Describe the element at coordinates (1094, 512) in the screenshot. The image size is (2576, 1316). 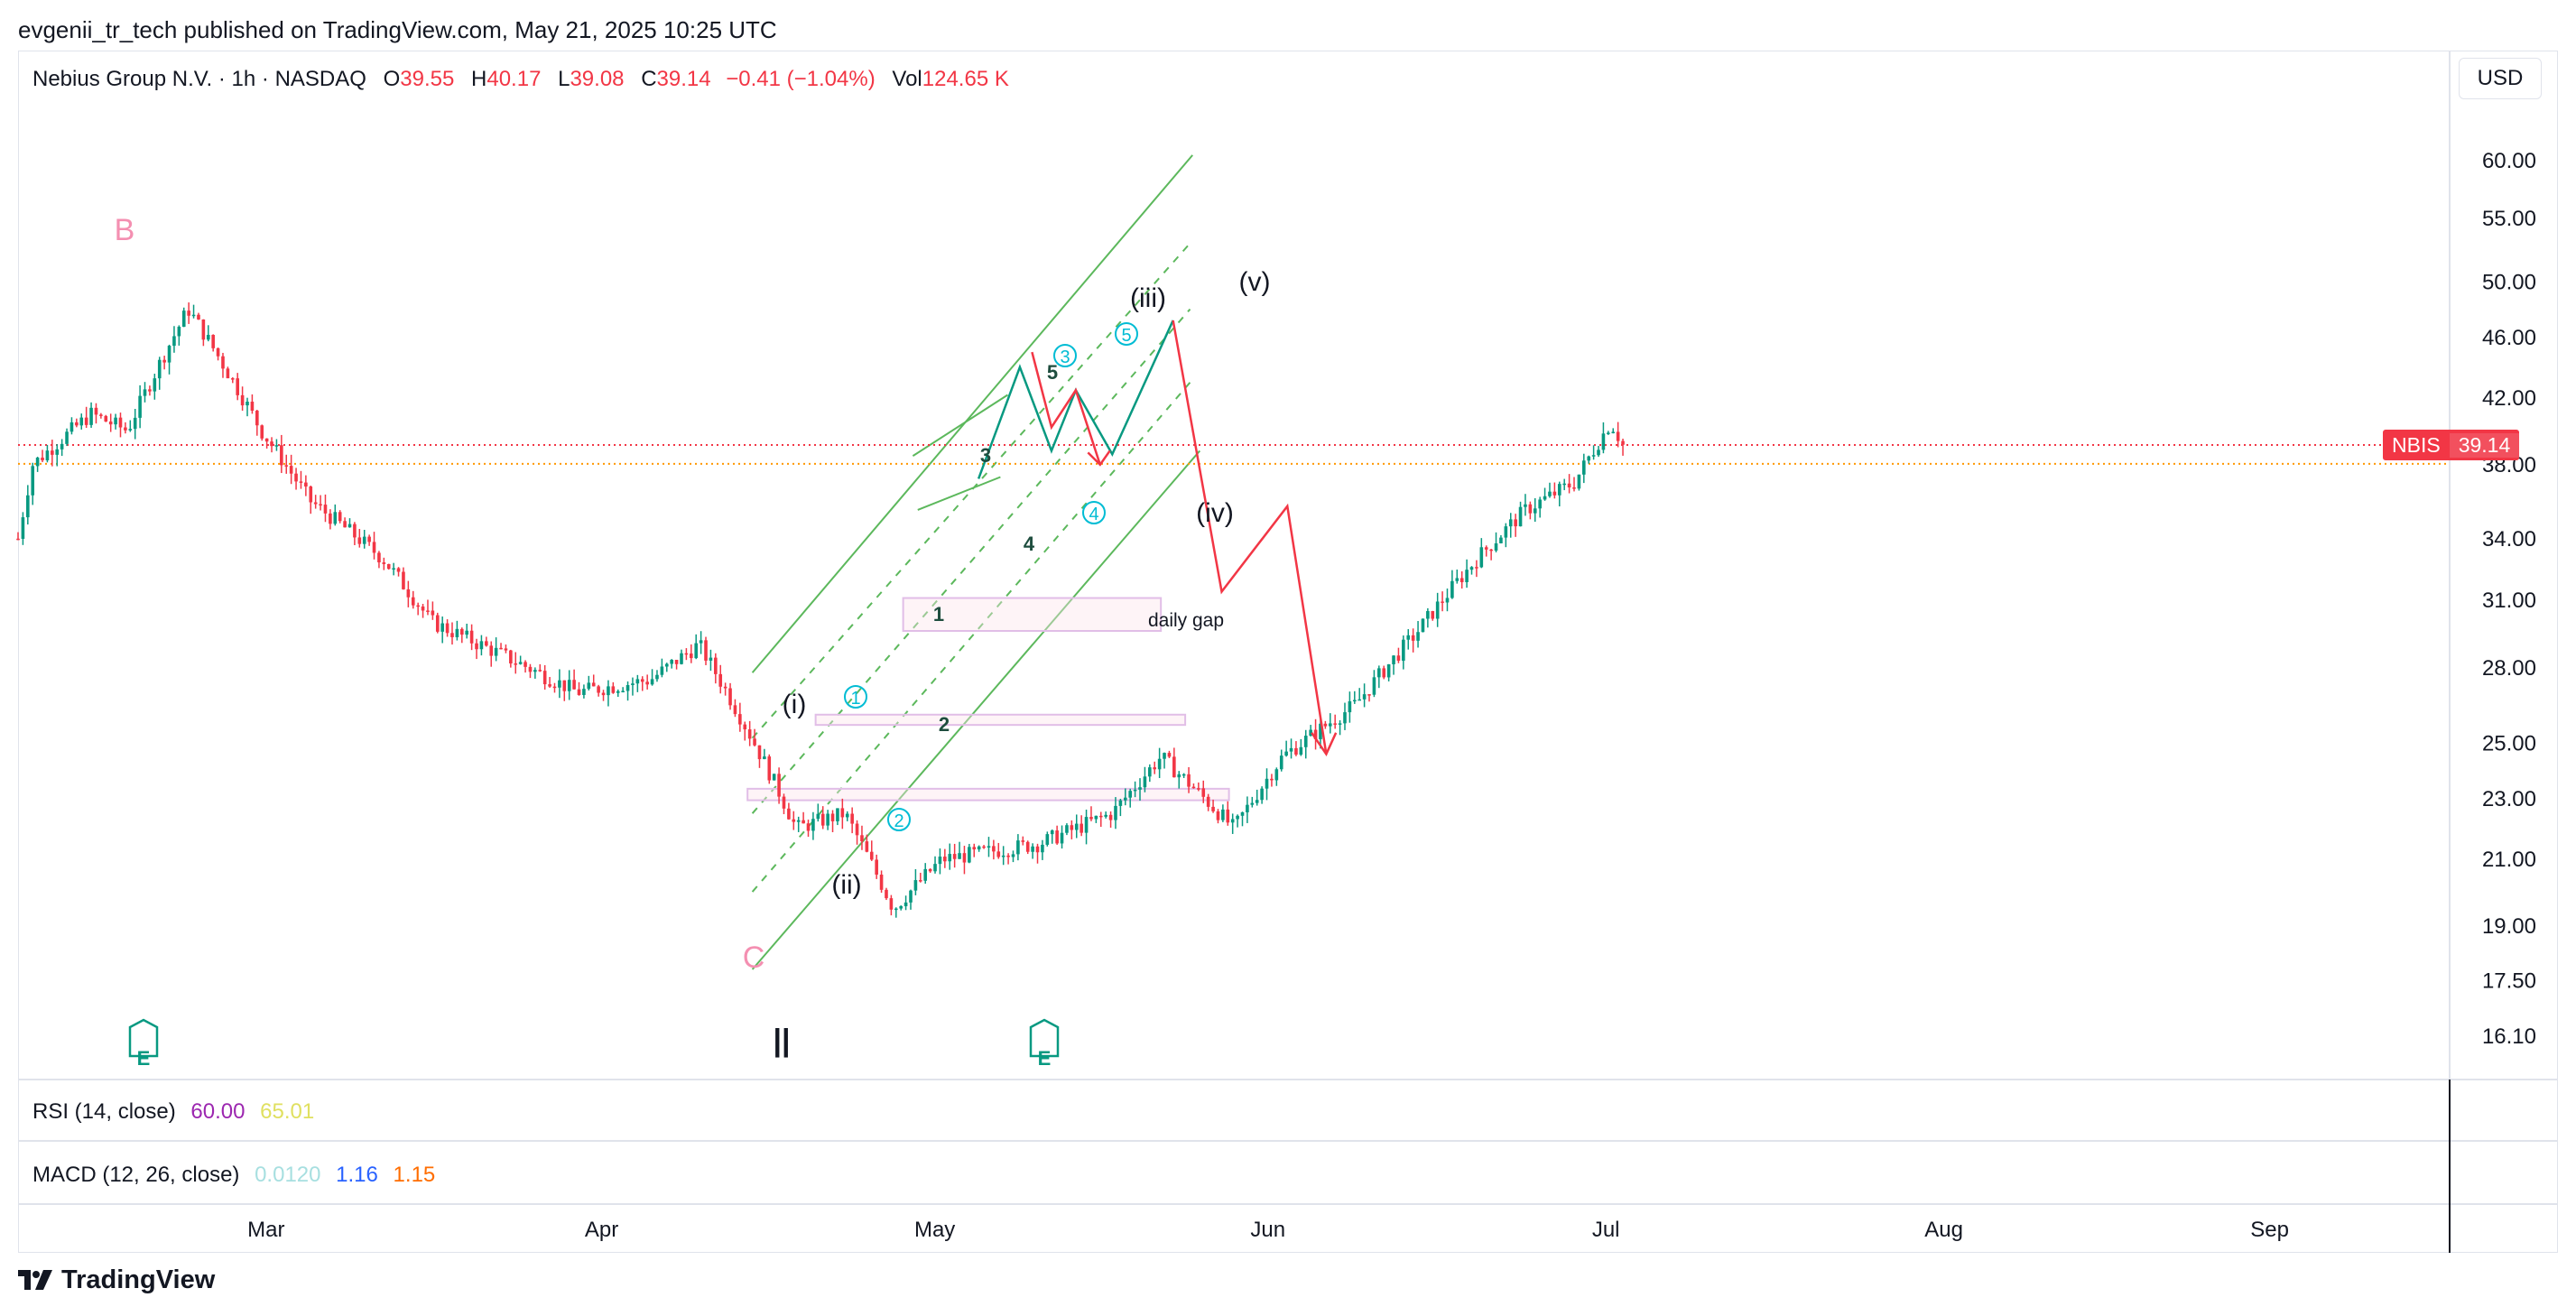
I see `circled-wave-4: 4` at that location.